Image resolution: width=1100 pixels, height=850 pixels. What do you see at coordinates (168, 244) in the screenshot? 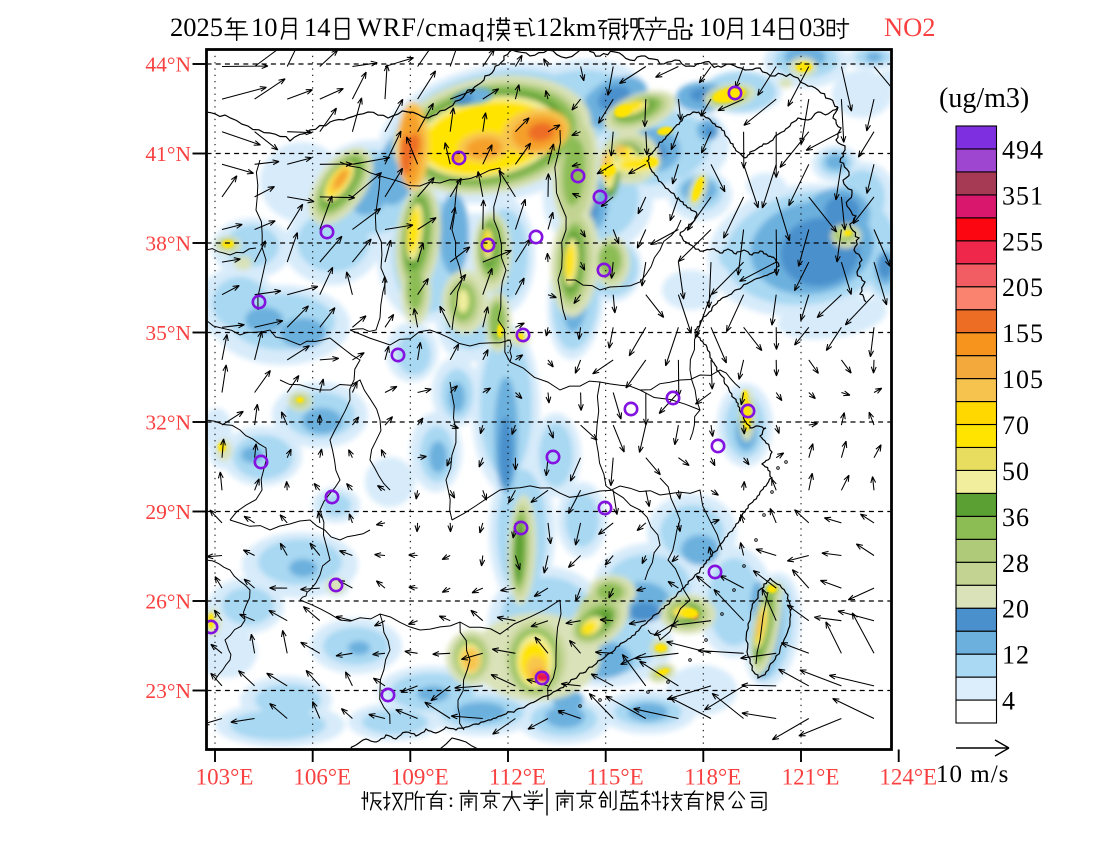
I see `svg-text: 38°N` at bounding box center [168, 244].